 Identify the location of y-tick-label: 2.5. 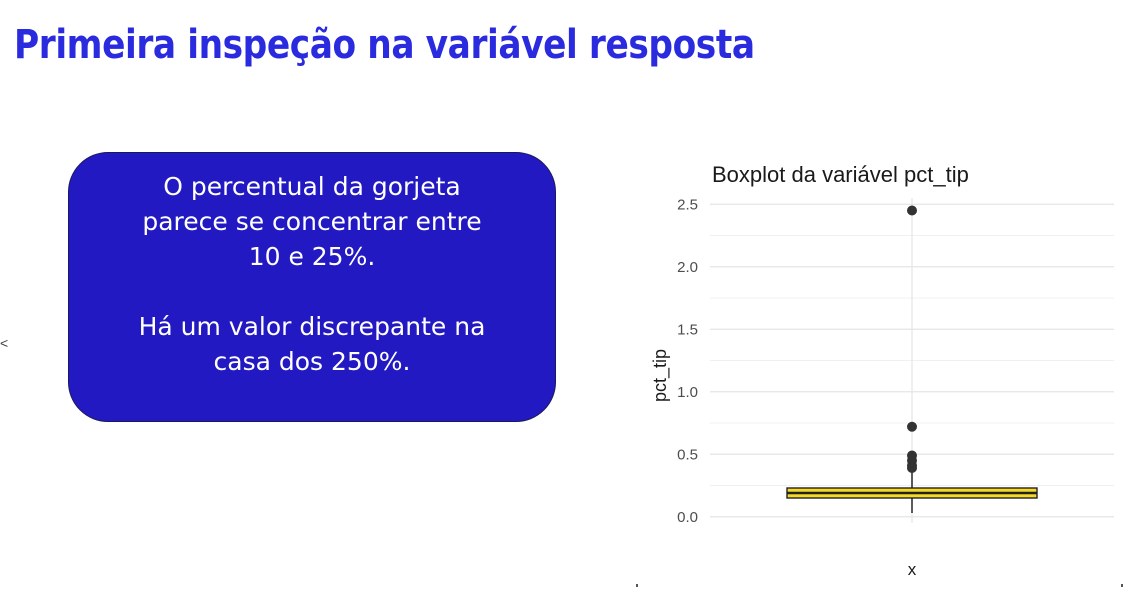
(687, 204).